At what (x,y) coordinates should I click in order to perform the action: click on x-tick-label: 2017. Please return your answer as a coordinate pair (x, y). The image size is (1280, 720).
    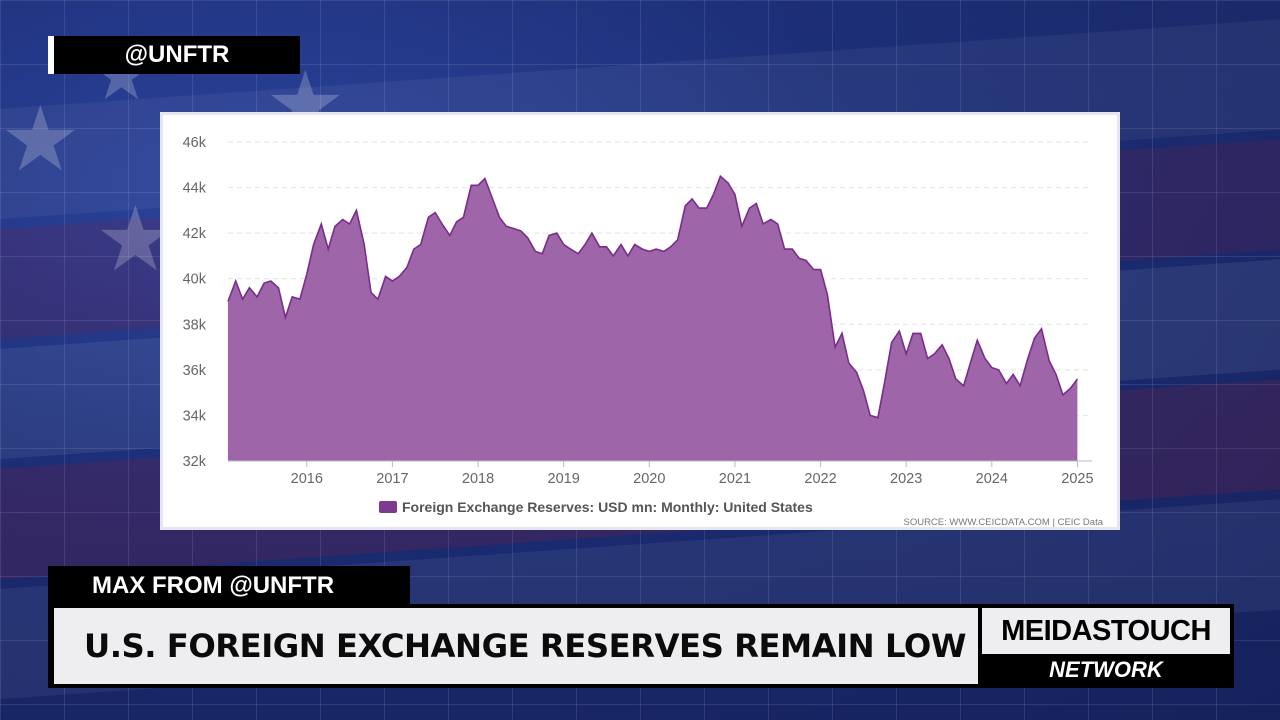
    Looking at the image, I should click on (392, 479).